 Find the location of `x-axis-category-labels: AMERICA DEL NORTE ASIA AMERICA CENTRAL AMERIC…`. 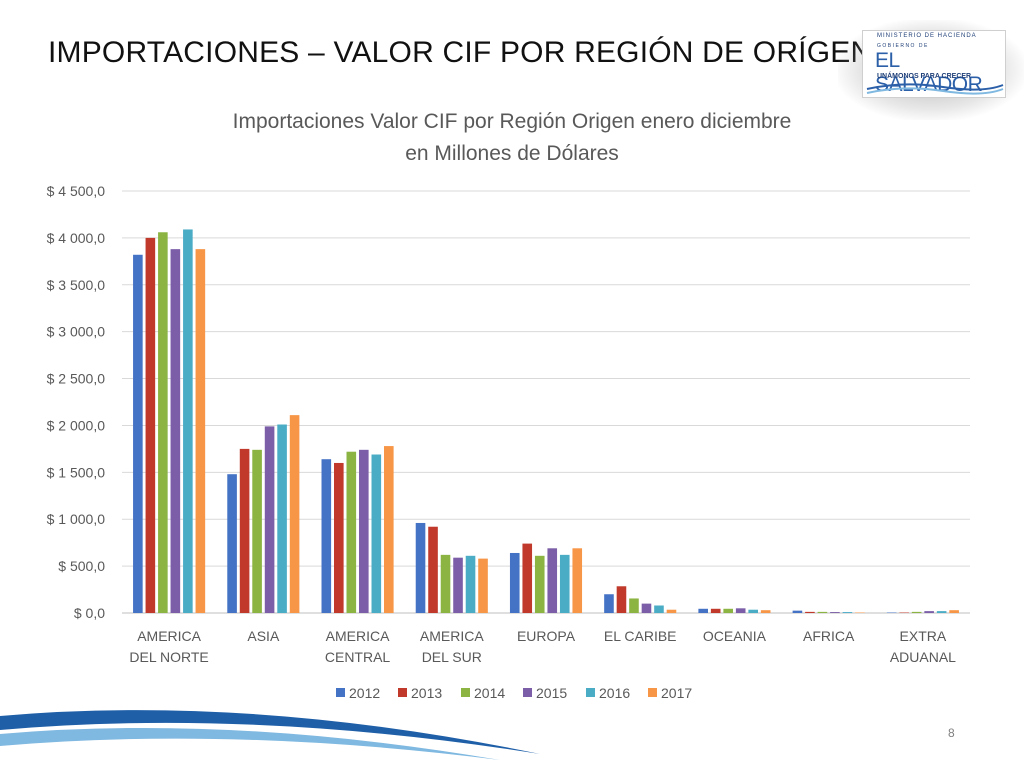

x-axis-category-labels: AMERICA DEL NORTE ASIA AMERICA CENTRAL AMERIC… is located at coordinates (542, 646).